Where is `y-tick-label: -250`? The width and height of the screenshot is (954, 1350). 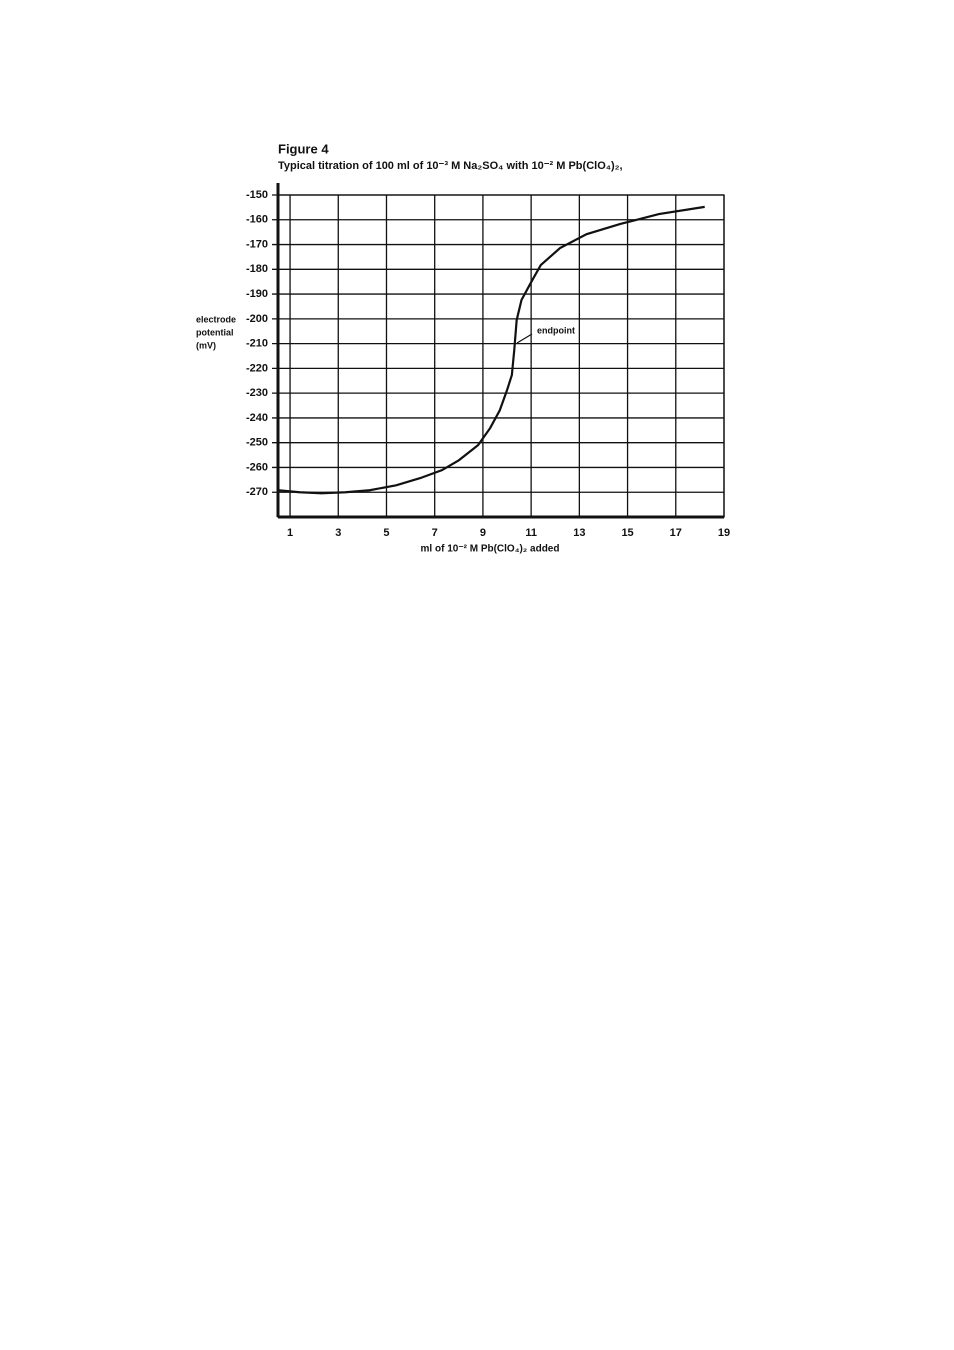
y-tick-label: -250 is located at coordinates (257, 443).